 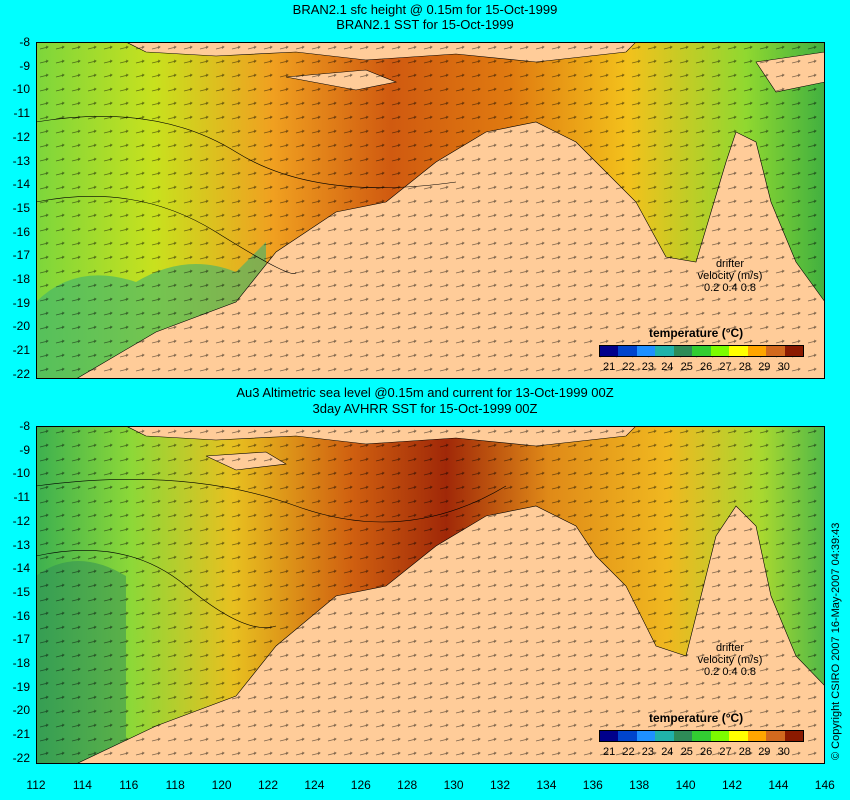 What do you see at coordinates (628, 752) in the screenshot?
I see `bottom-colorbar-label: 22` at bounding box center [628, 752].